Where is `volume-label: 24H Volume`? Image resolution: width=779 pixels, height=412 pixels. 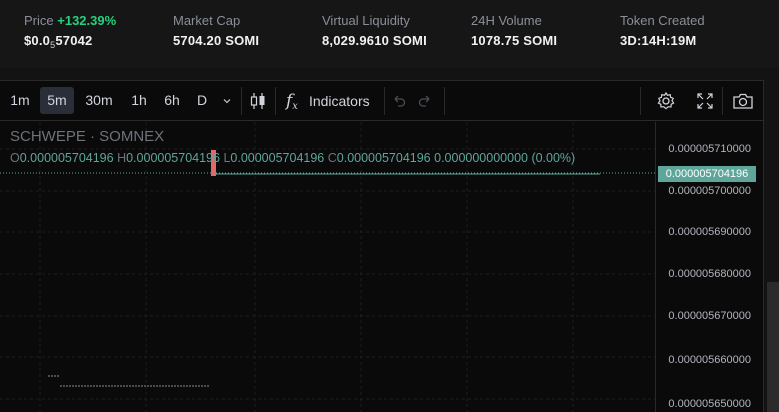
volume-label: 24H Volume is located at coordinates (506, 20).